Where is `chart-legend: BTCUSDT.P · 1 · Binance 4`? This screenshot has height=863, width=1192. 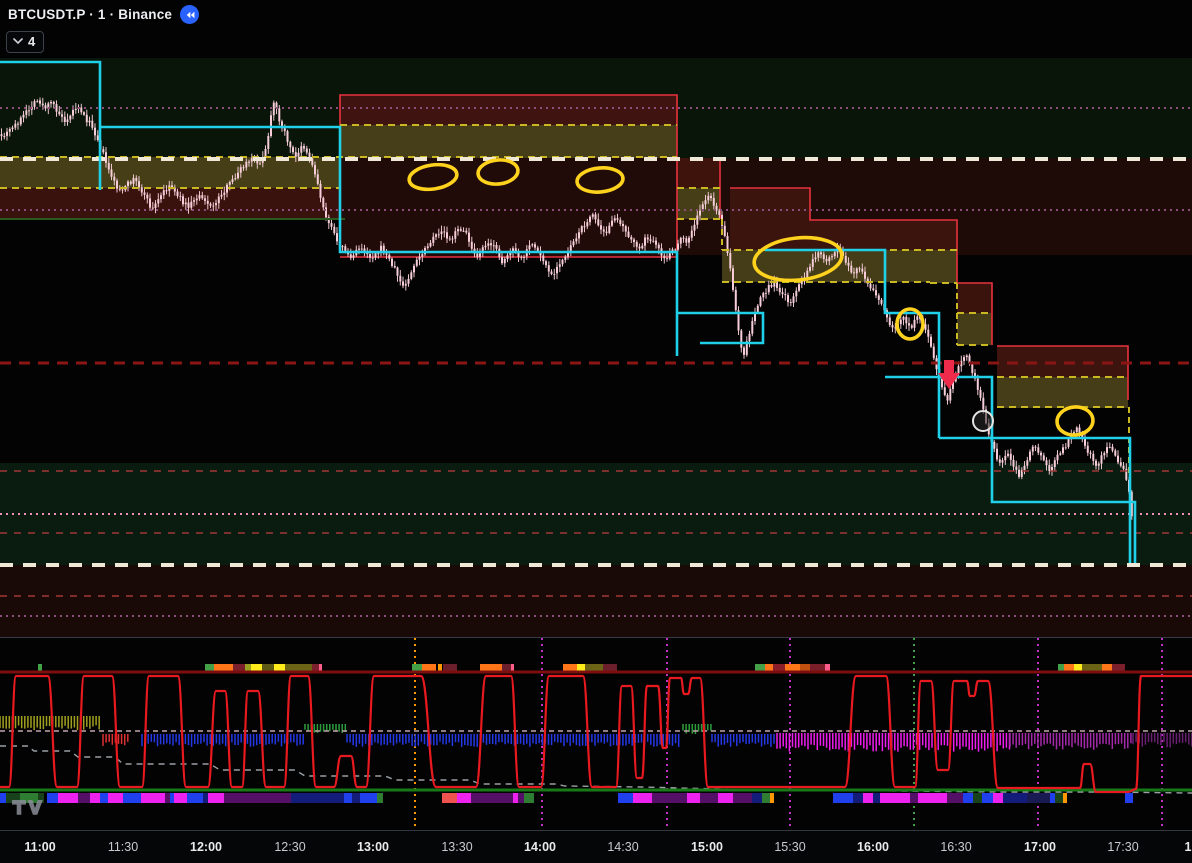 chart-legend: BTCUSDT.P · 1 · Binance 4 is located at coordinates (103, 29).